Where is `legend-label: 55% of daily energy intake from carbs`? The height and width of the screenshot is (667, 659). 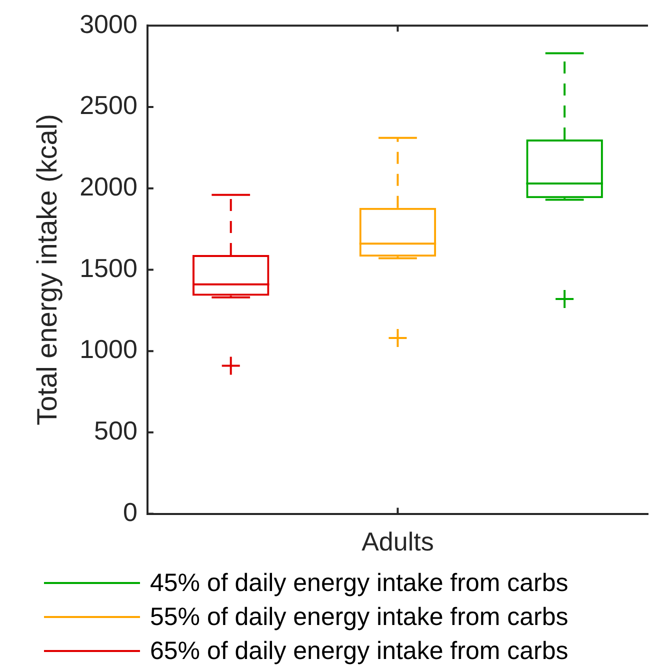 legend-label: 55% of daily energy intake from carbs is located at coordinates (359, 617).